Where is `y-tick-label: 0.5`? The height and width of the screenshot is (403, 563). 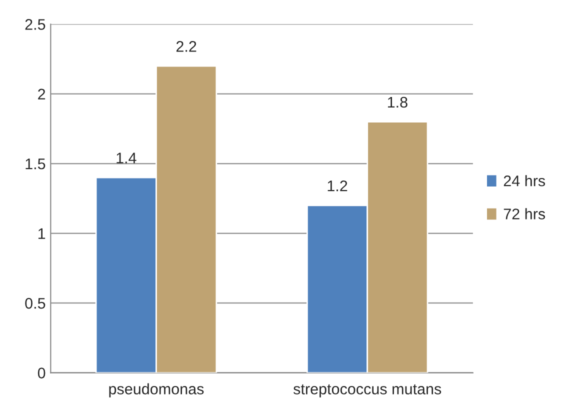 y-tick-label: 0.5 is located at coordinates (35, 303).